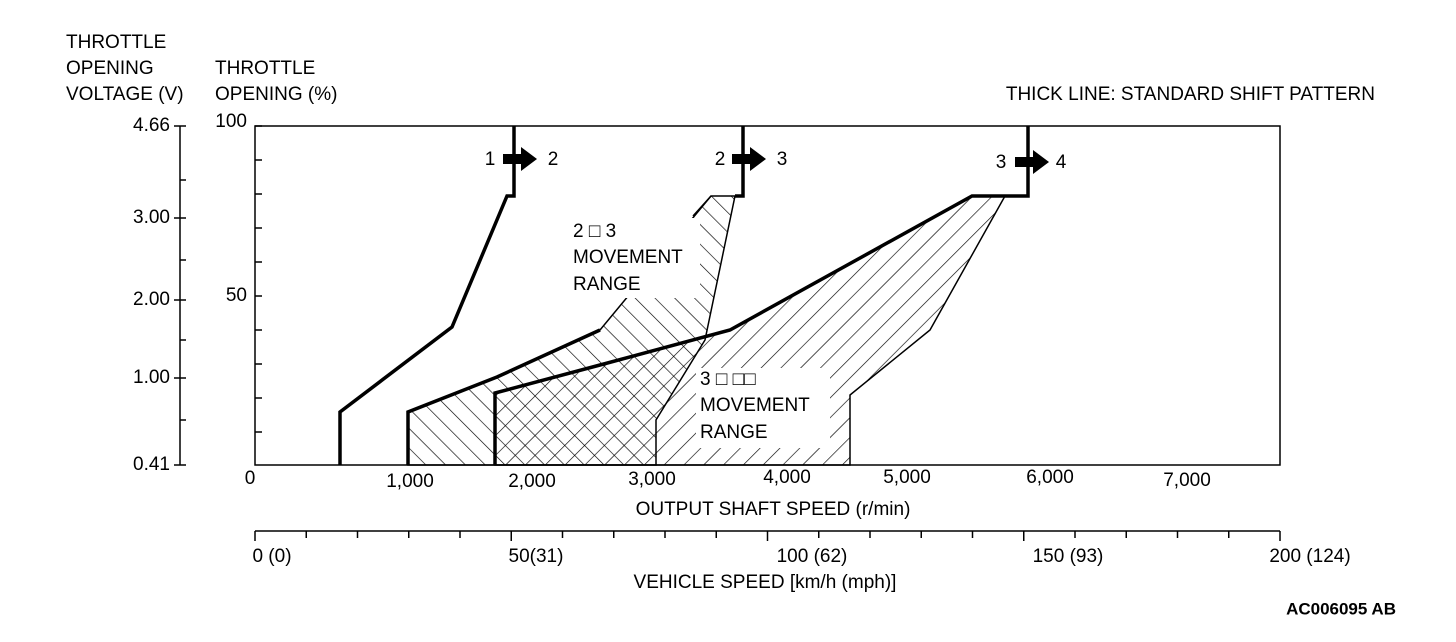 The image size is (1456, 642). What do you see at coordinates (151, 377) in the screenshot?
I see `tick-label: 1.00` at bounding box center [151, 377].